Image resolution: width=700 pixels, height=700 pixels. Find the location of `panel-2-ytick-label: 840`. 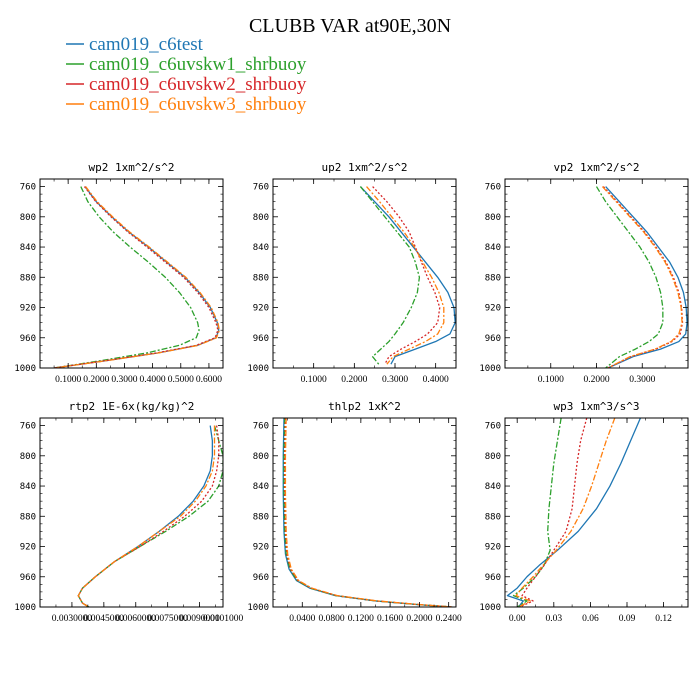

panel-2-ytick-label: 840 is located at coordinates (261, 248).